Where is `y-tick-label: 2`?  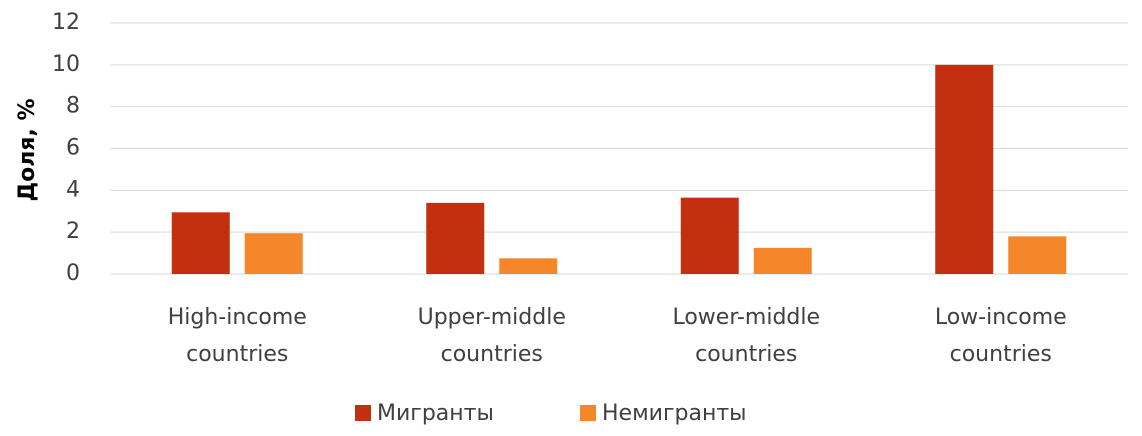
y-tick-label: 2 is located at coordinates (73, 231).